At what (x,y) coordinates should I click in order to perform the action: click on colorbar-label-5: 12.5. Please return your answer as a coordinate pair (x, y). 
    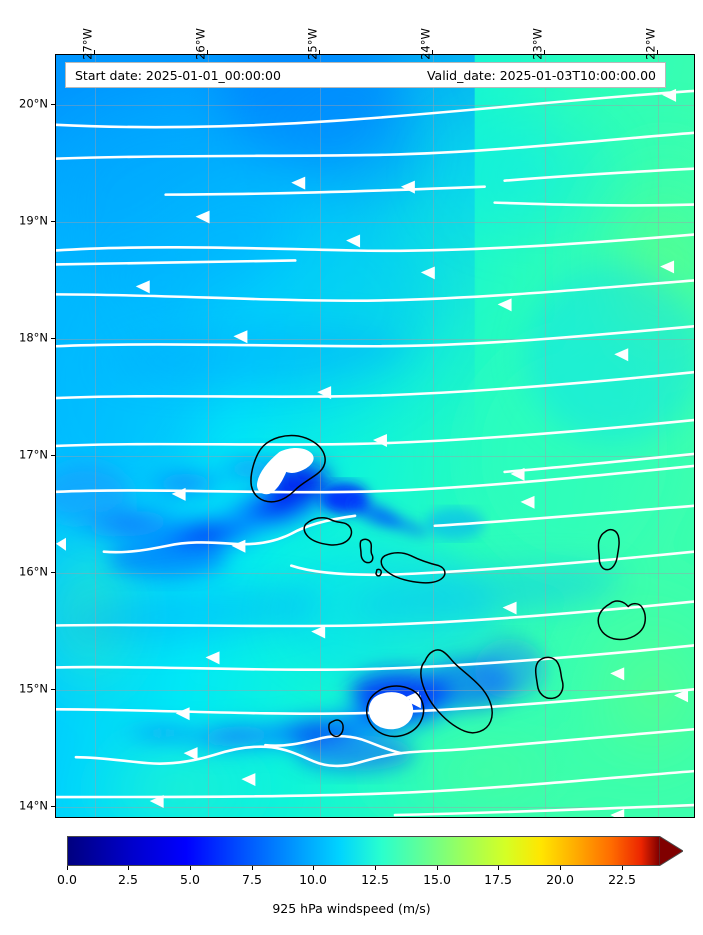
    Looking at the image, I should click on (375, 879).